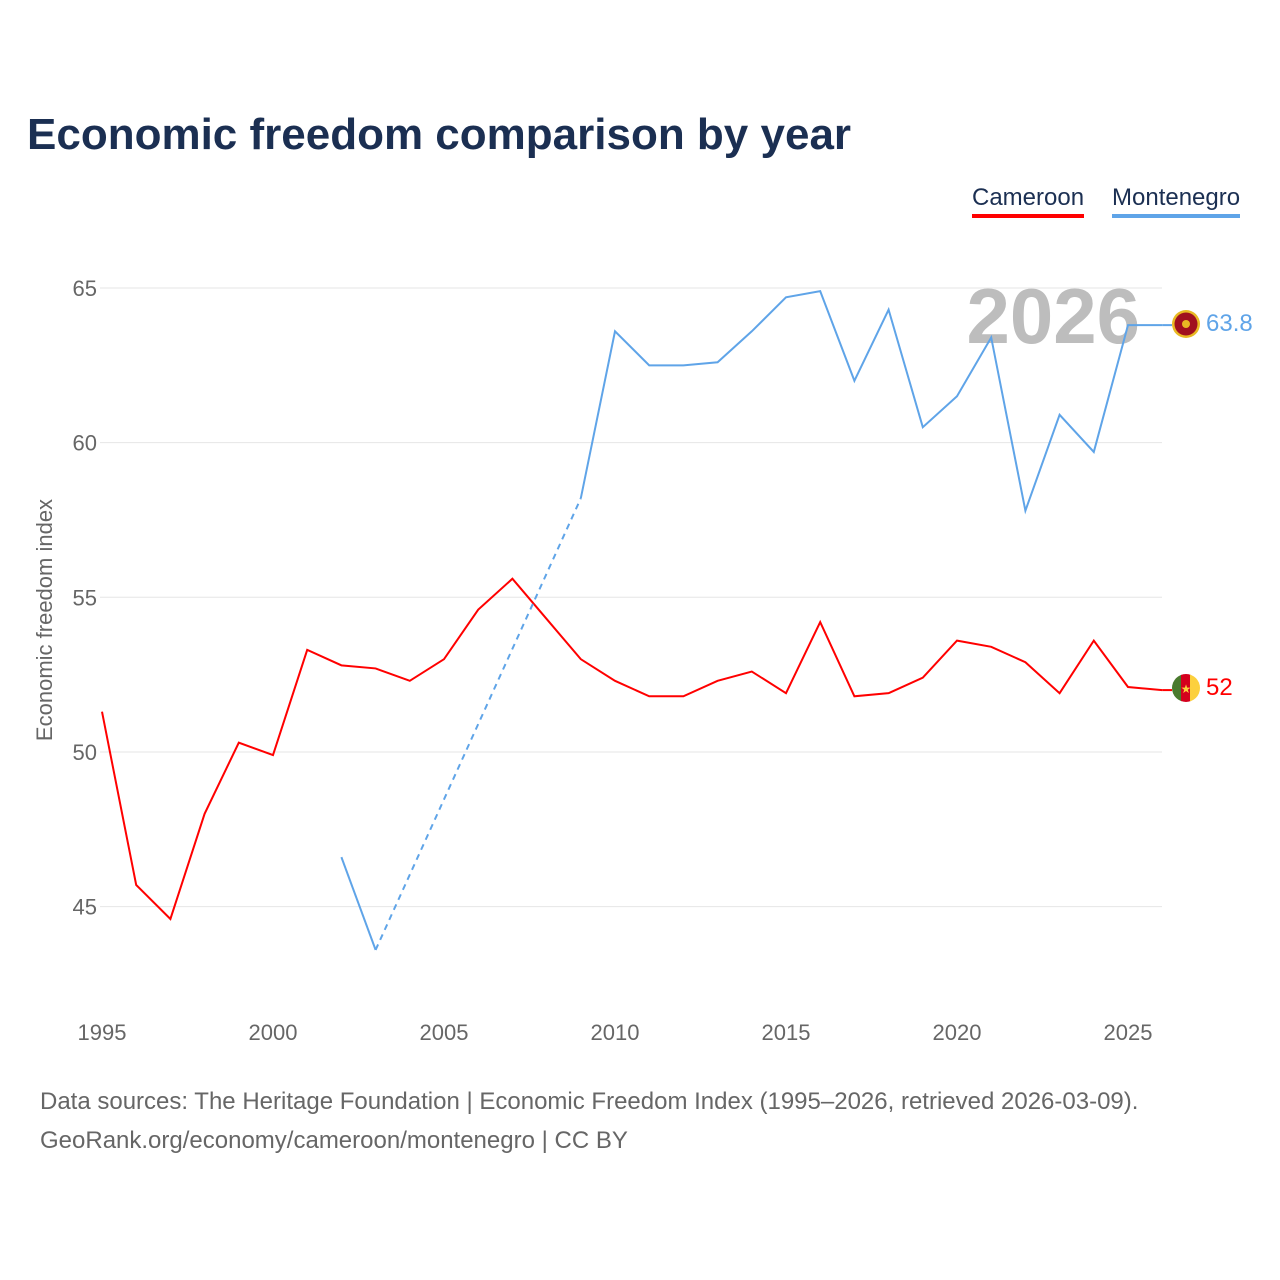 The image size is (1280, 1280). What do you see at coordinates (85, 443) in the screenshot?
I see `y-tick-label: 60` at bounding box center [85, 443].